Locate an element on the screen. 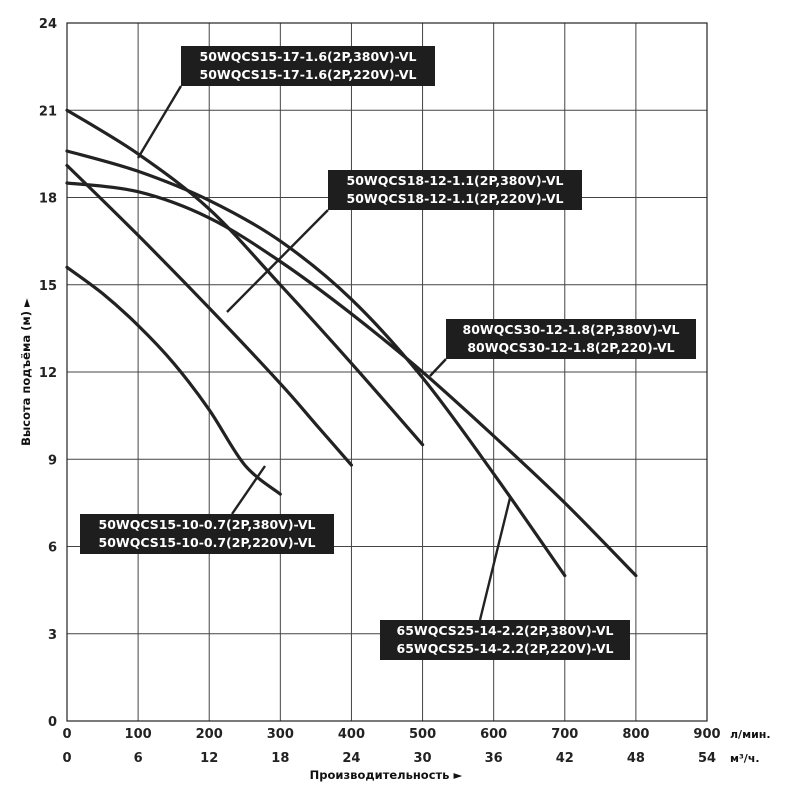 Image resolution: width=800 pixels, height=800 pixels. x-tick-label-4: 400 is located at coordinates (351, 734).